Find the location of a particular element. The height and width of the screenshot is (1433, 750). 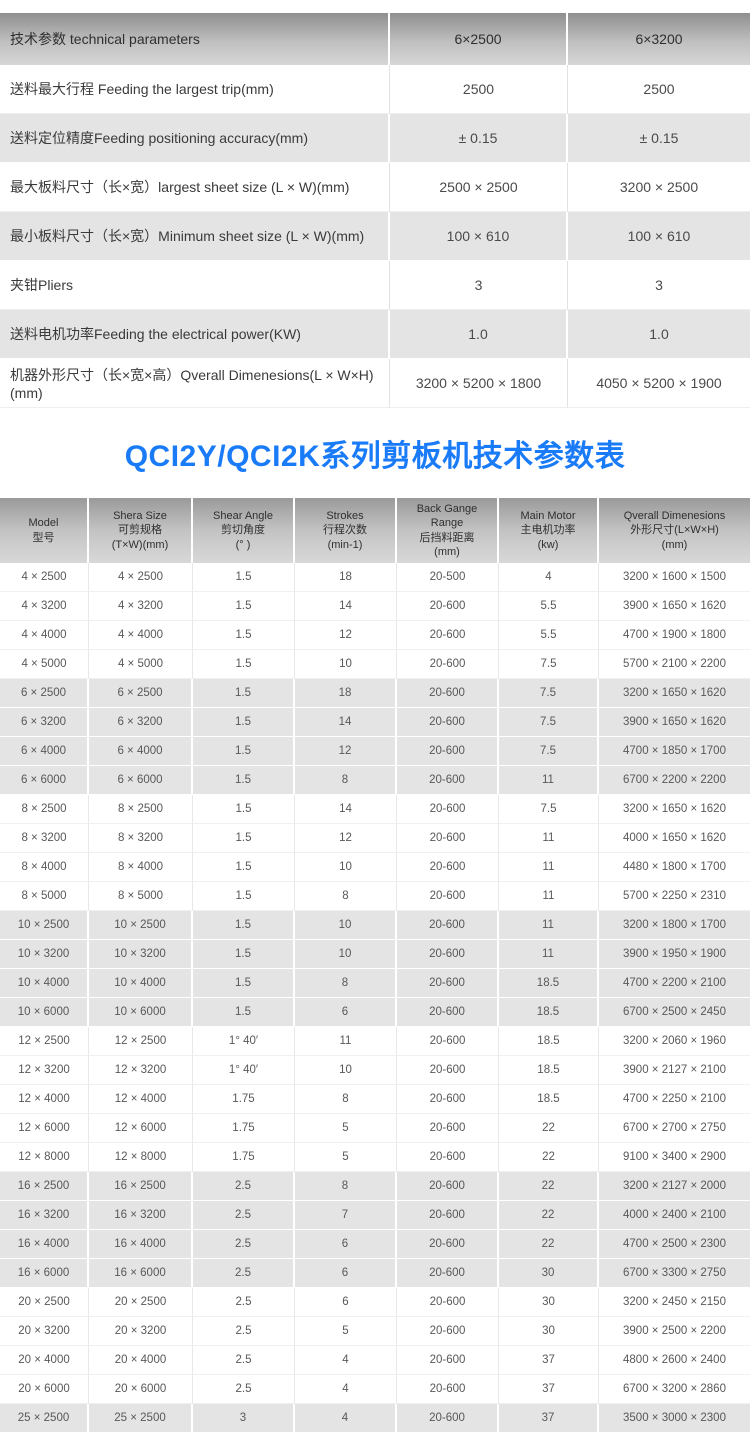

table-cell: 18 is located at coordinates (346, 577).